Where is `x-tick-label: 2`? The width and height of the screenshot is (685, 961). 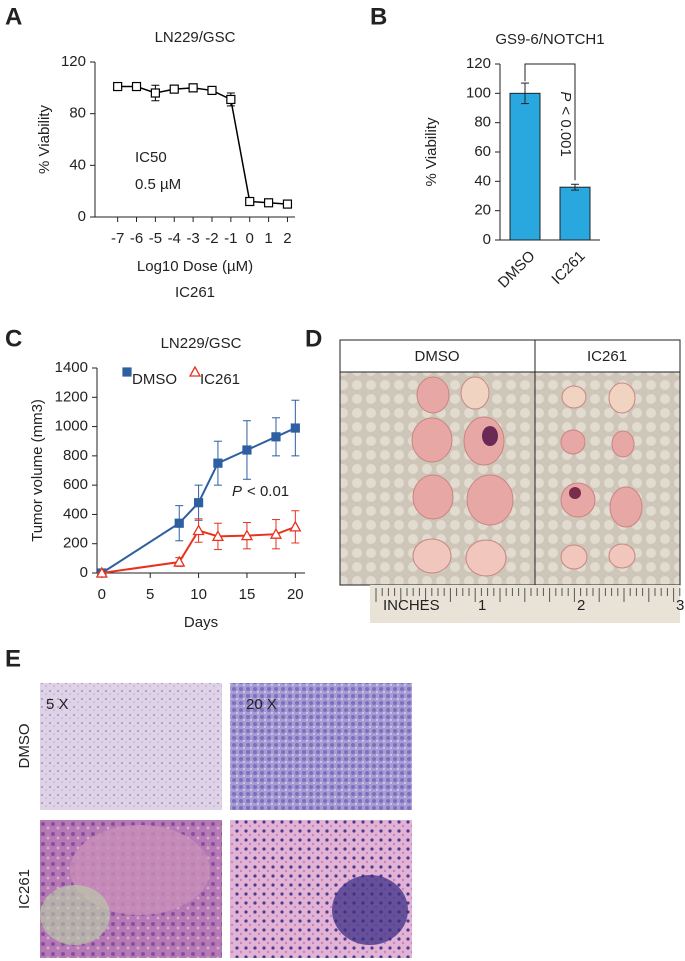
x-tick-label: 2 is located at coordinates (287, 238).